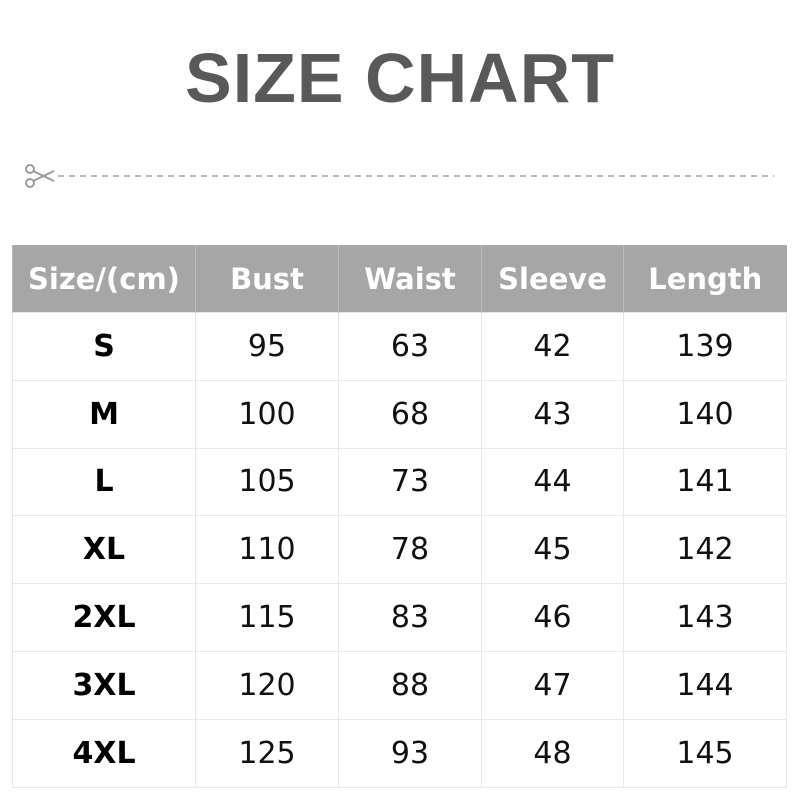  Describe the element at coordinates (552, 685) in the screenshot. I see `measurement-cell: 47` at that location.